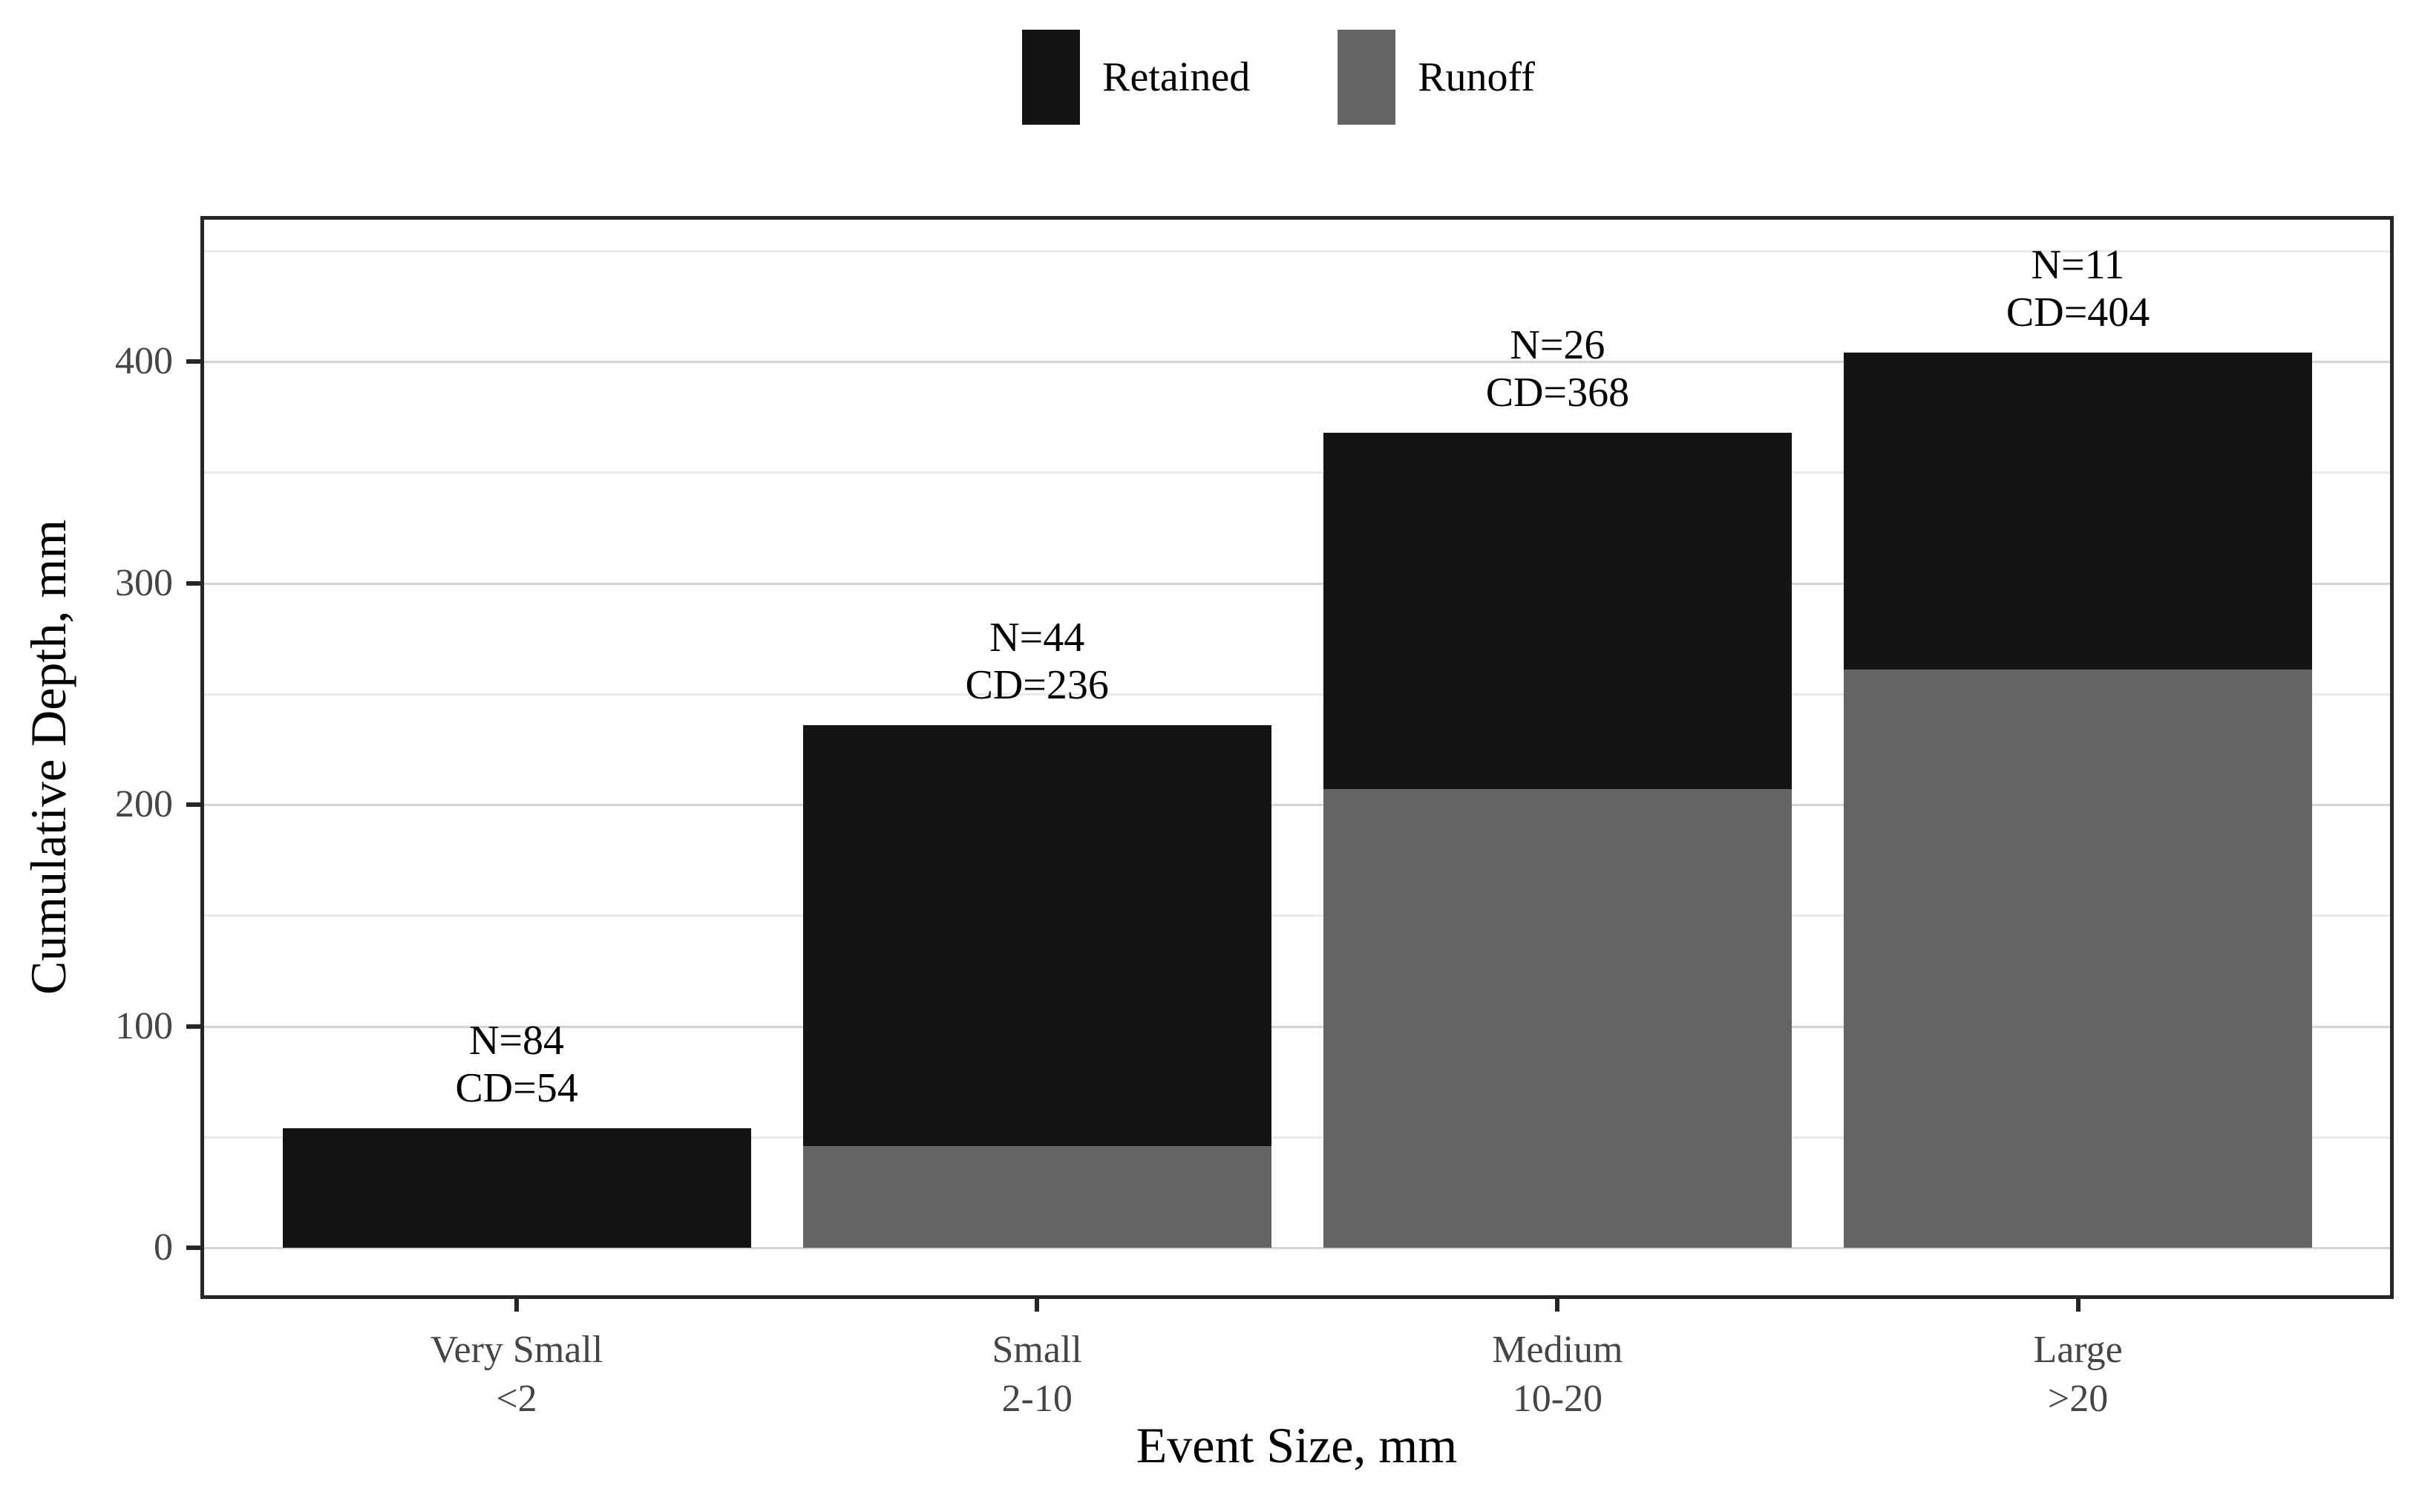 Image resolution: width=2416 pixels, height=1512 pixels. What do you see at coordinates (1036, 935) in the screenshot?
I see `bar-small-retained-segment` at bounding box center [1036, 935].